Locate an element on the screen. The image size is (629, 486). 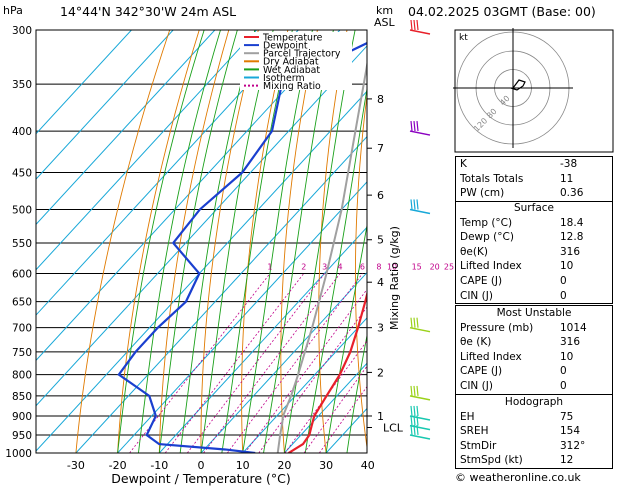
indices-row: Totals Totals 11 is located at coordinates (534, 179).